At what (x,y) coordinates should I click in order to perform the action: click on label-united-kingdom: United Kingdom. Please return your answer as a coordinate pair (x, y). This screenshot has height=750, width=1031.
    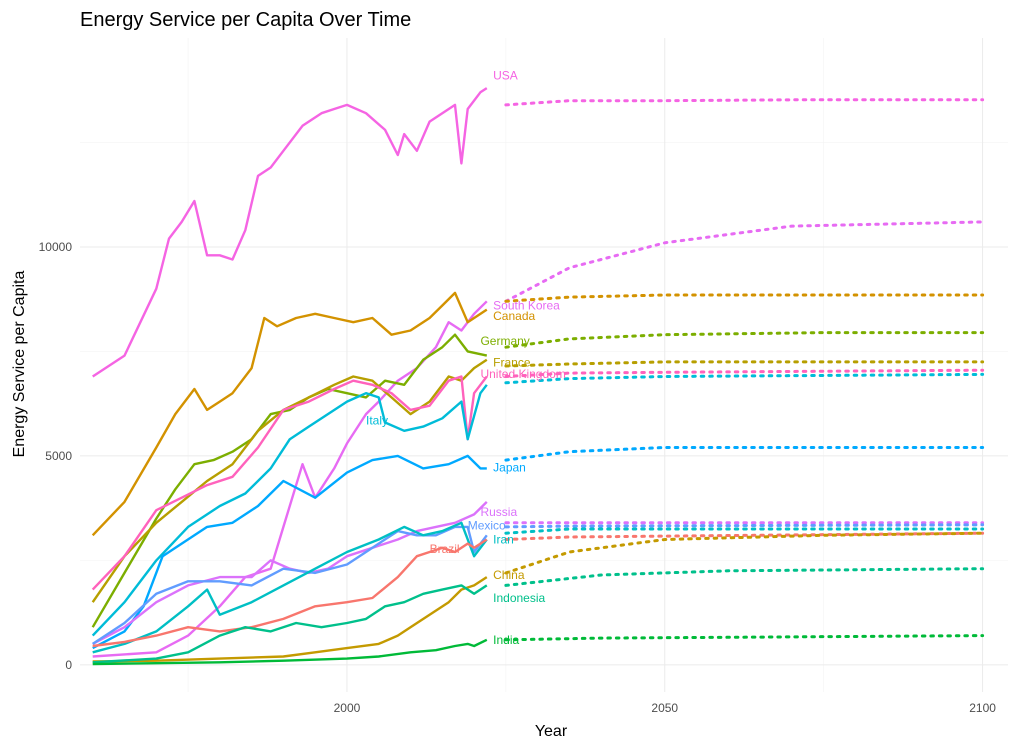
    Looking at the image, I should click on (522, 374).